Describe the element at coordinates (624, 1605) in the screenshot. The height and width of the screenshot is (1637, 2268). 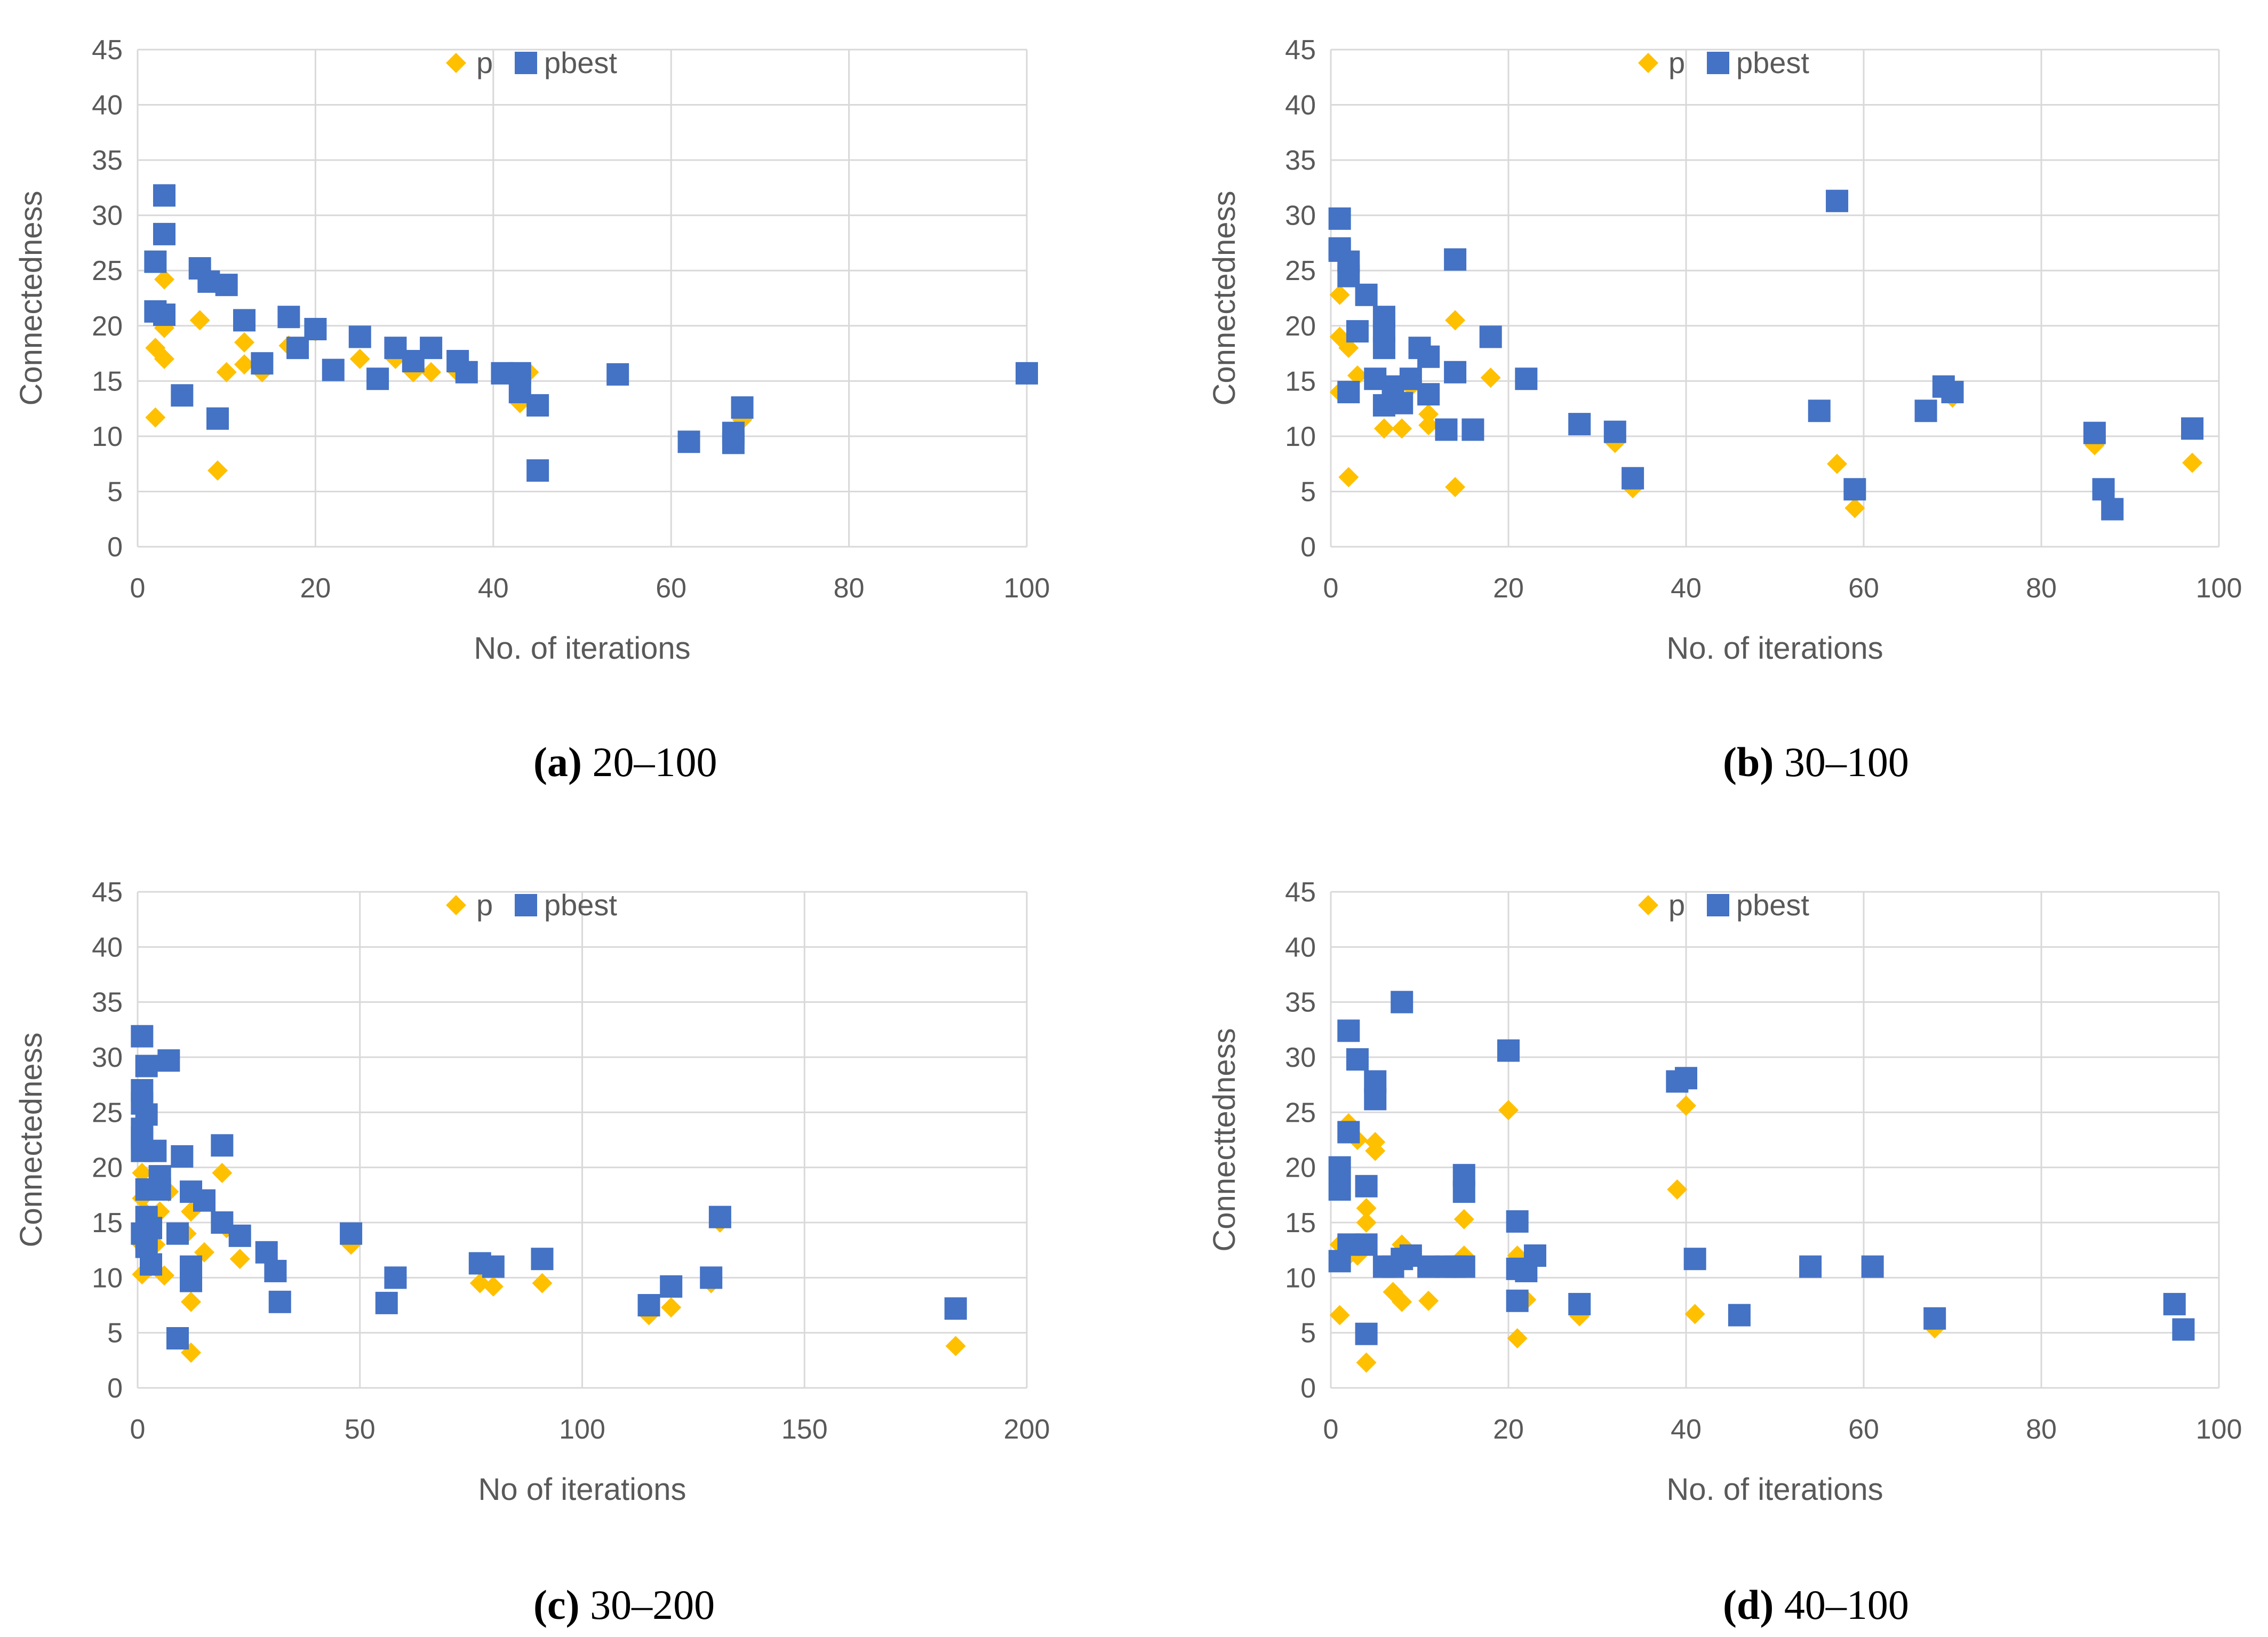
I see `panel-caption: (c) 30–200` at that location.